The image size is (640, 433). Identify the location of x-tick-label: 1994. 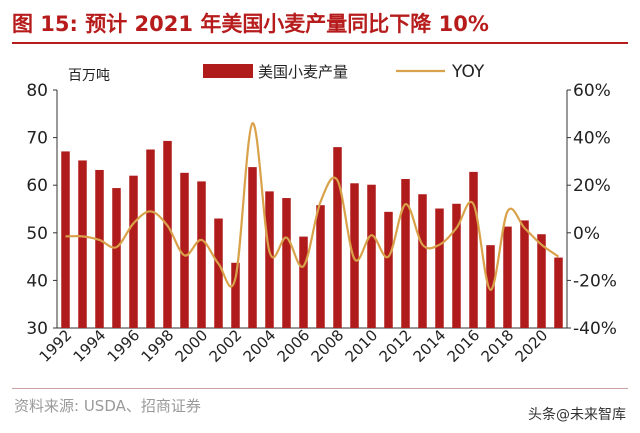
(90, 346).